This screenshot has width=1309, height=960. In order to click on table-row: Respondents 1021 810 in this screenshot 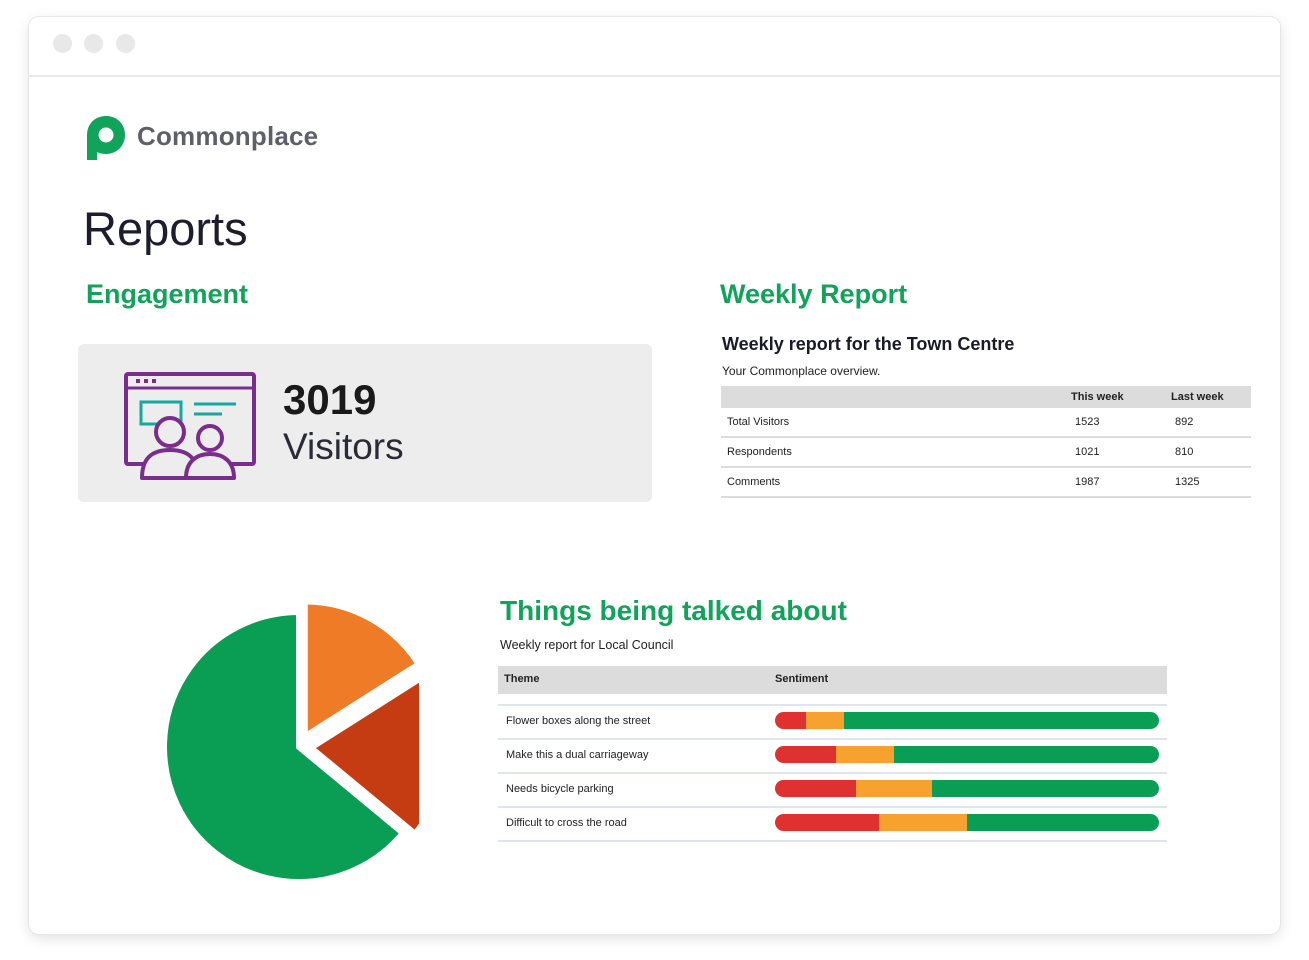, I will do `click(986, 452)`.